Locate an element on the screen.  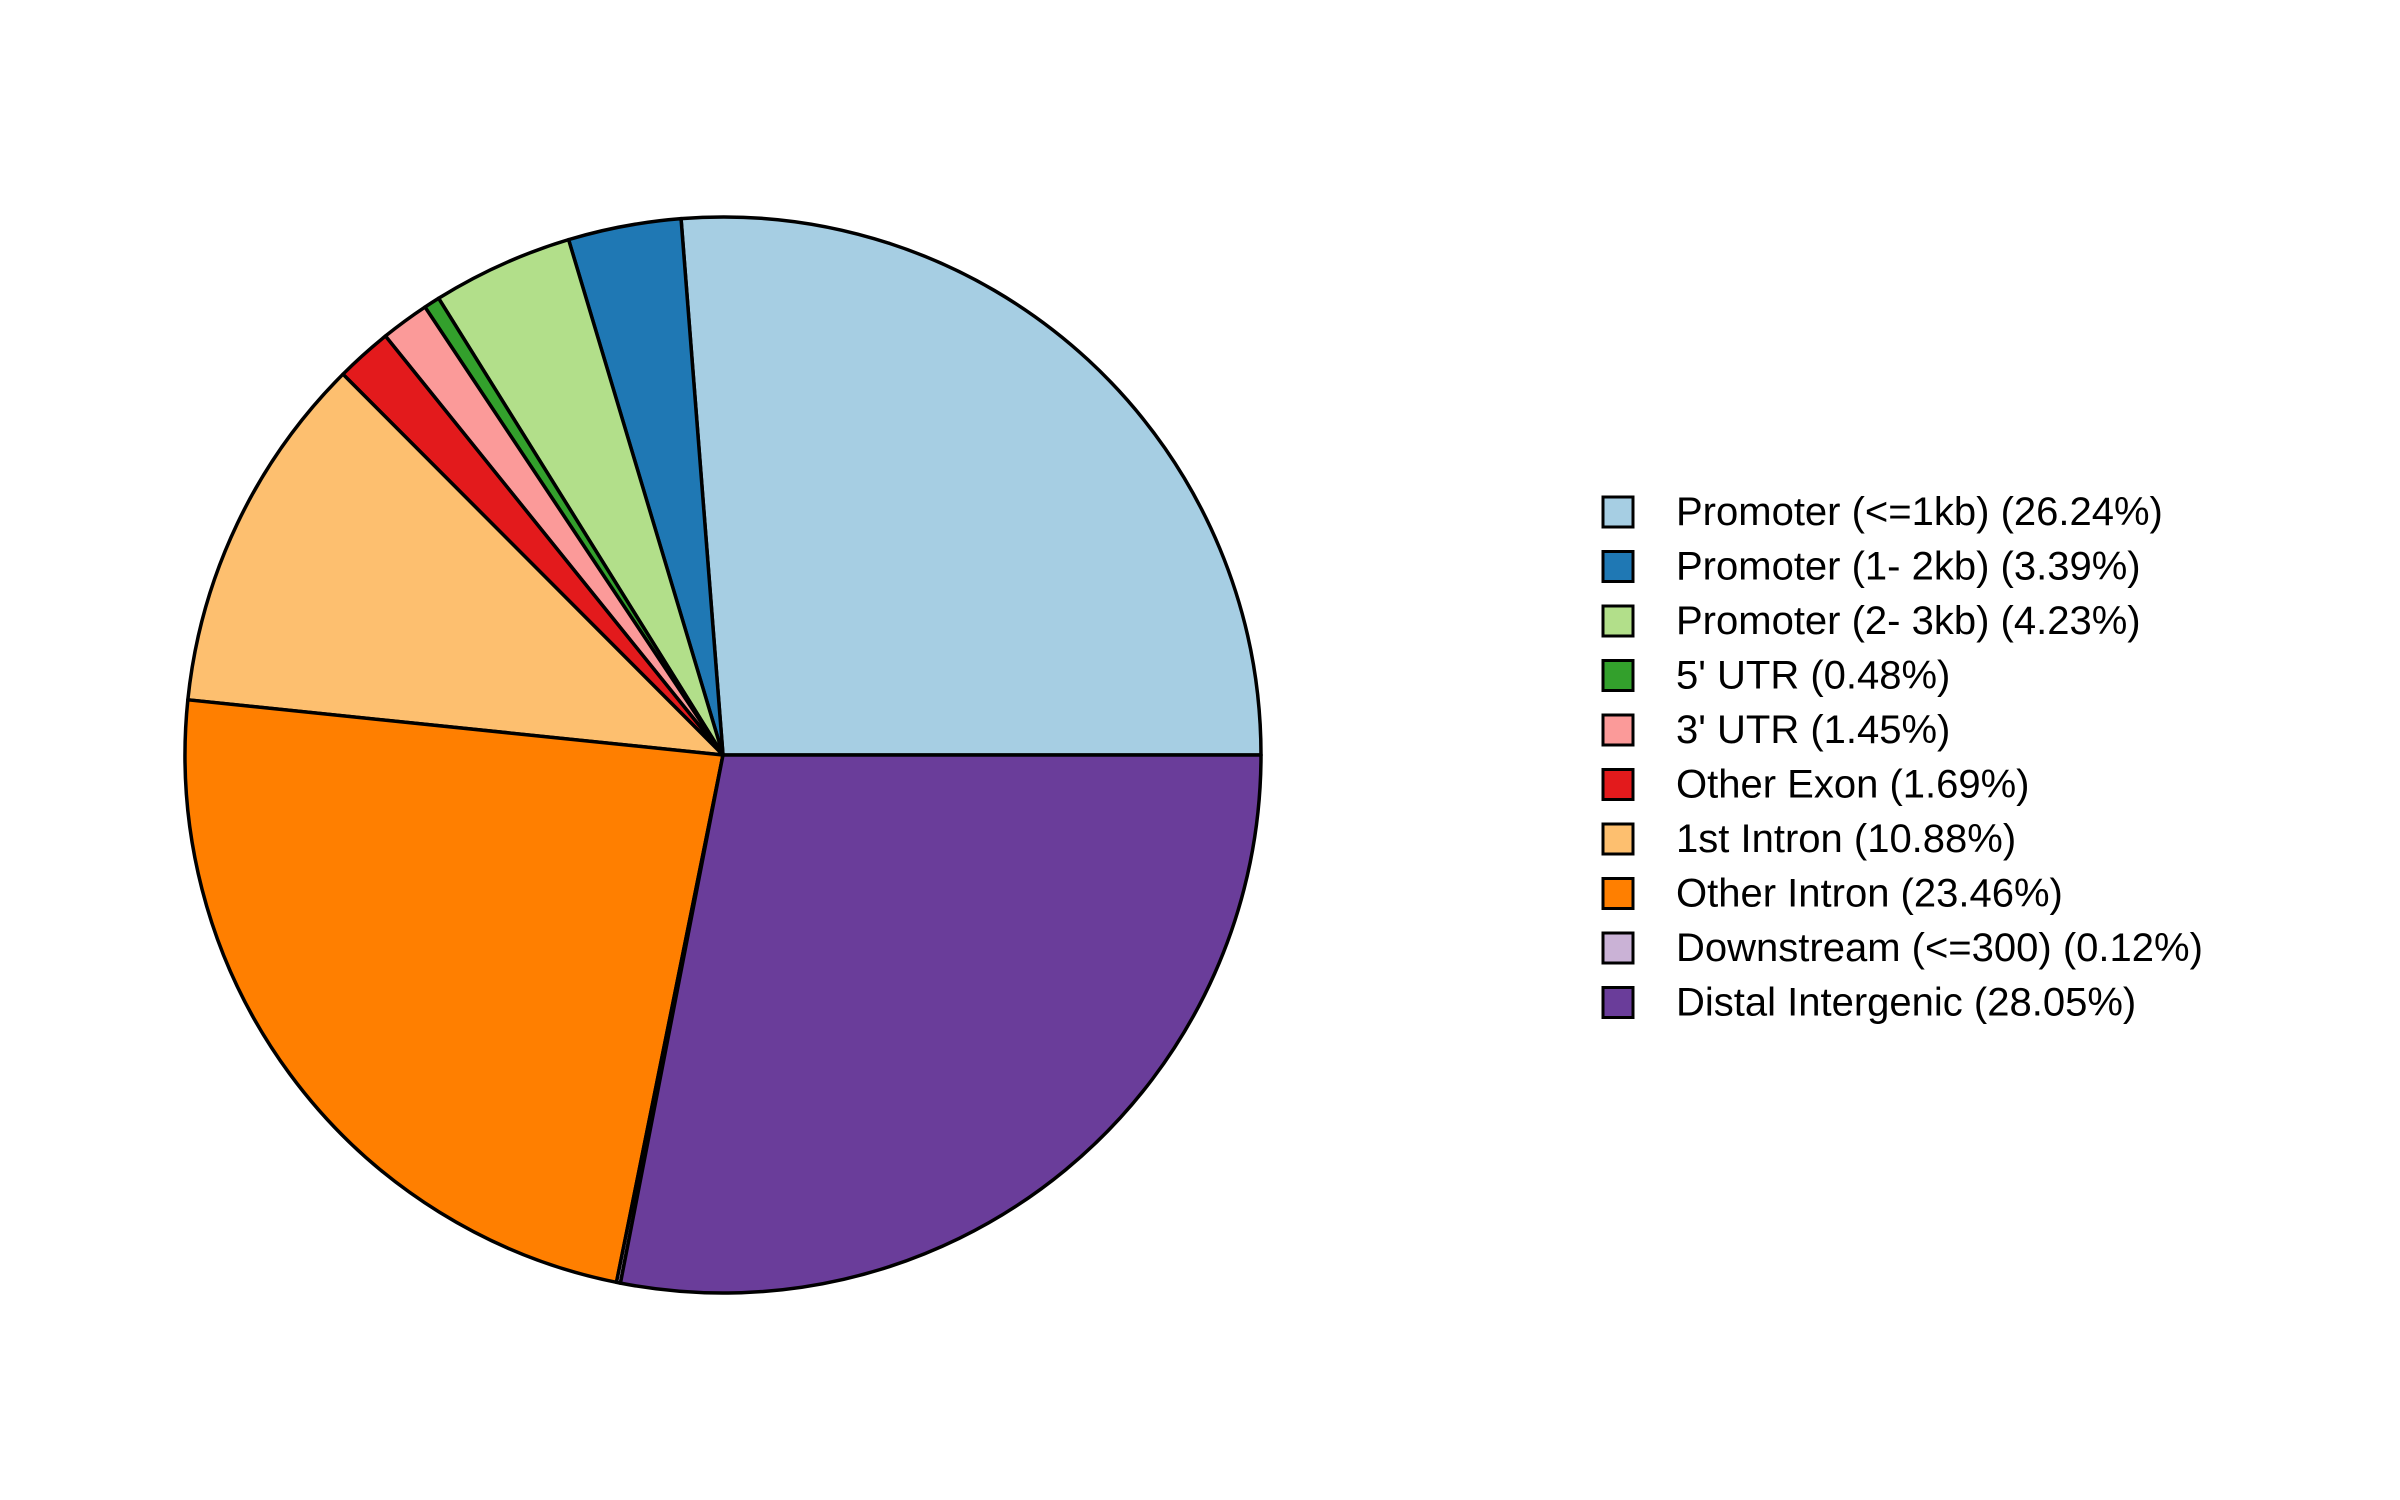
legend-label-9: Distal Intergenic (28.05%) is located at coordinates (1906, 1003).